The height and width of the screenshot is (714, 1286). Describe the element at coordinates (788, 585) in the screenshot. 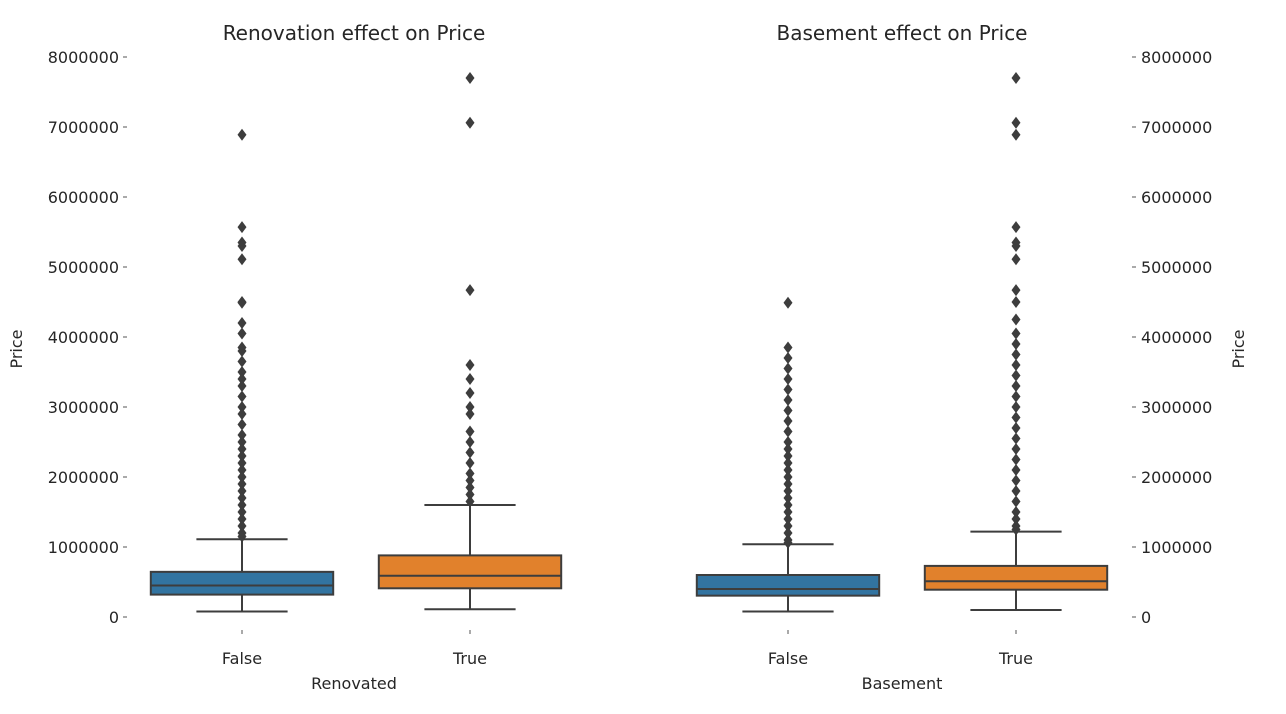

I see `basement-false-box` at that location.